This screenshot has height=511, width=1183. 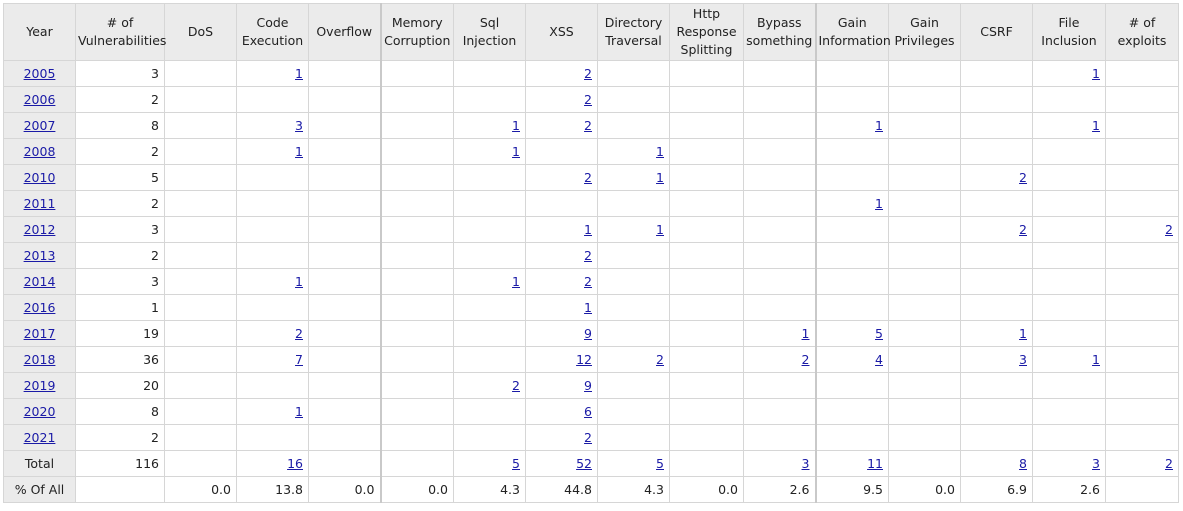 I want to click on cell-year: 2018, so click(x=39, y=359).